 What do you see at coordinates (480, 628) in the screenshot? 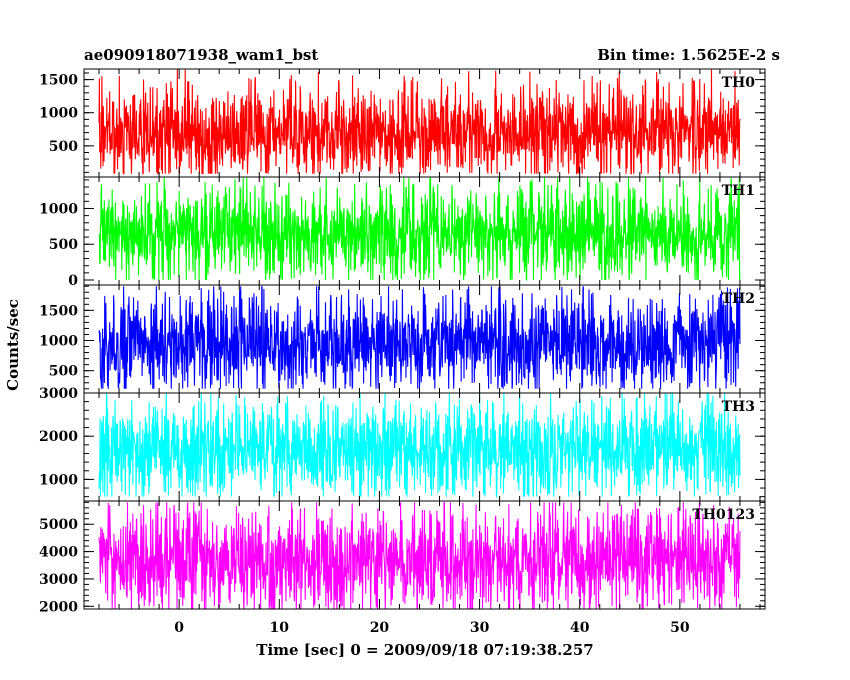
I see `x-tick-label: 30` at bounding box center [480, 628].